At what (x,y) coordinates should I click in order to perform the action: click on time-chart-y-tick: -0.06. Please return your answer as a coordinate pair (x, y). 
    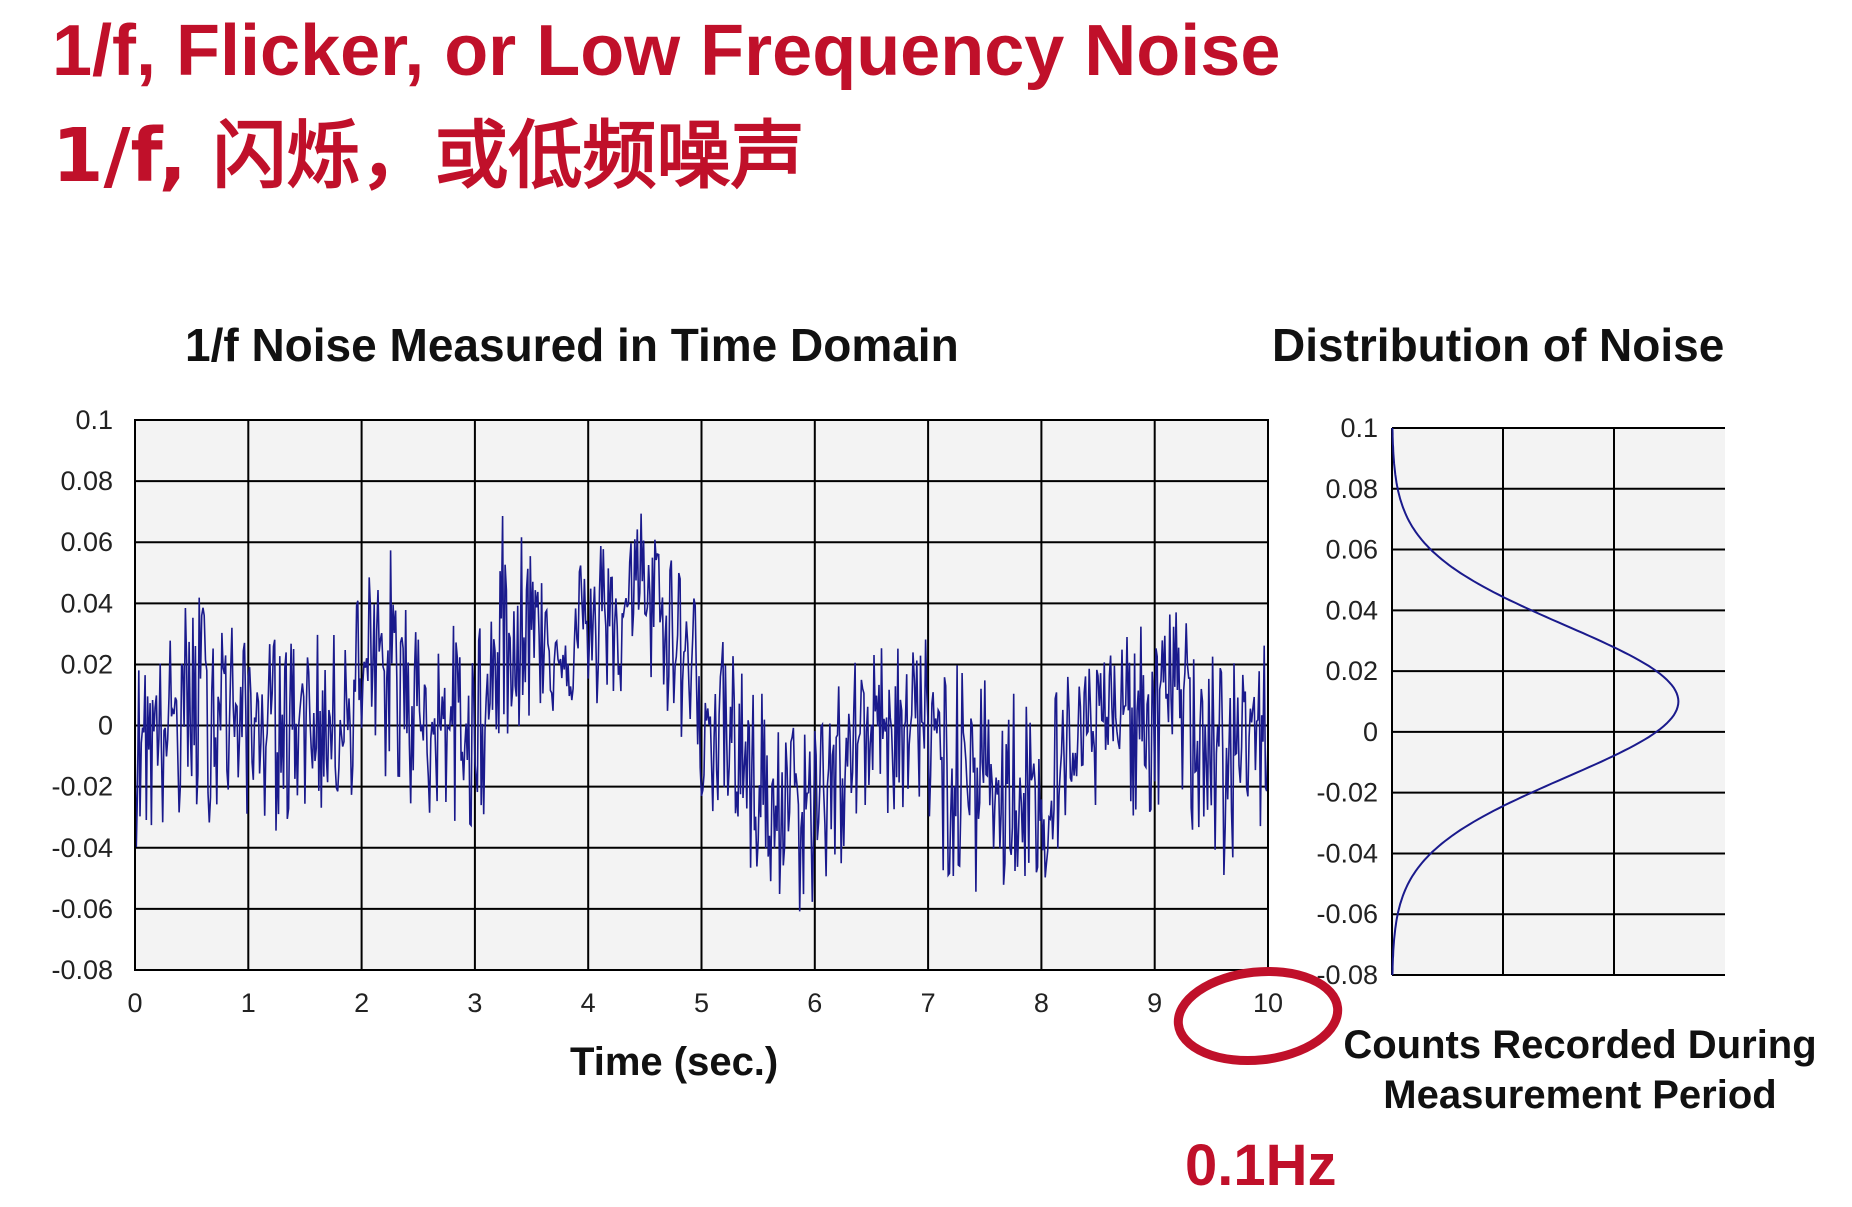
    Looking at the image, I should click on (82, 909).